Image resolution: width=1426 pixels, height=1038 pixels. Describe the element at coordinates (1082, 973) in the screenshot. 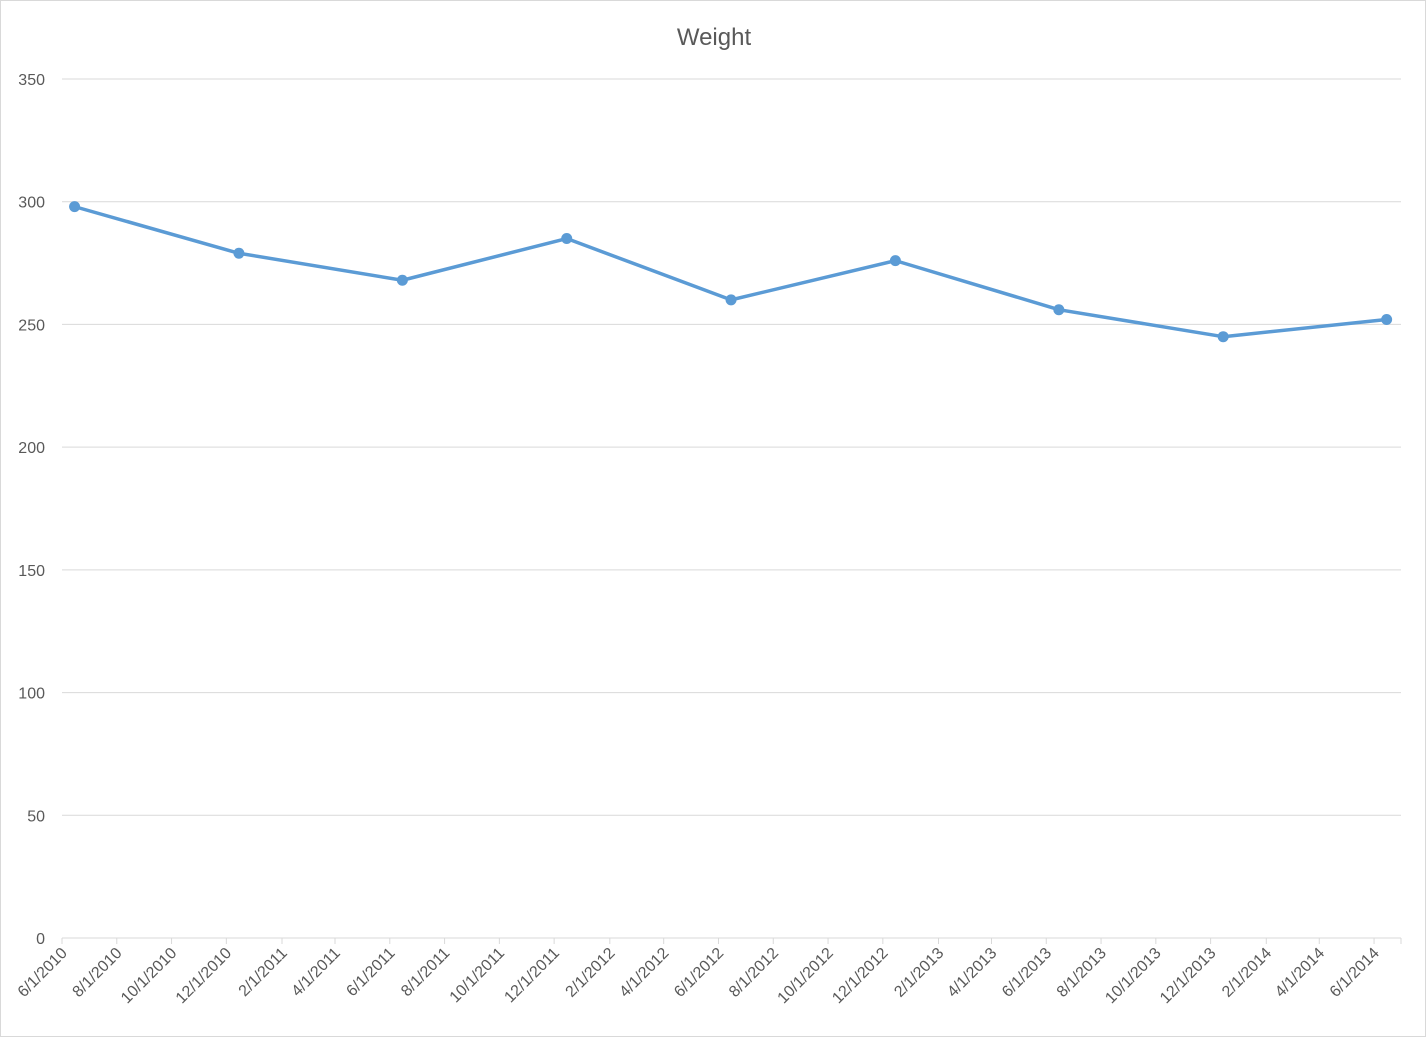

I see `x-tick-label: 8/1/2013` at that location.